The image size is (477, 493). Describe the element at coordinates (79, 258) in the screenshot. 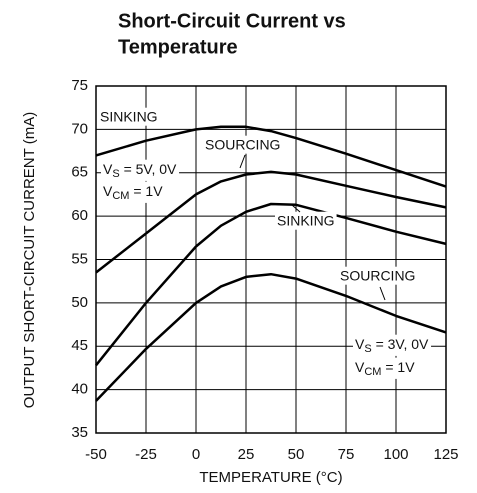

I see `y-tick-label: 55` at that location.